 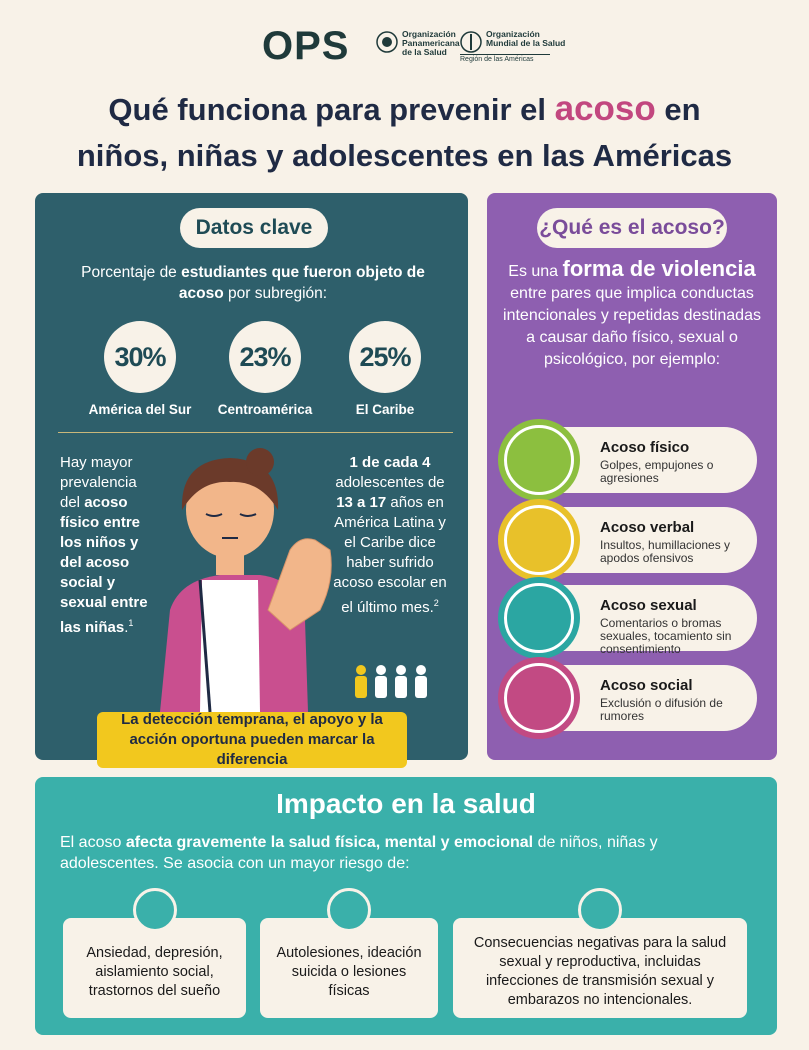 I want to click on who-icon, so click(x=471, y=42).